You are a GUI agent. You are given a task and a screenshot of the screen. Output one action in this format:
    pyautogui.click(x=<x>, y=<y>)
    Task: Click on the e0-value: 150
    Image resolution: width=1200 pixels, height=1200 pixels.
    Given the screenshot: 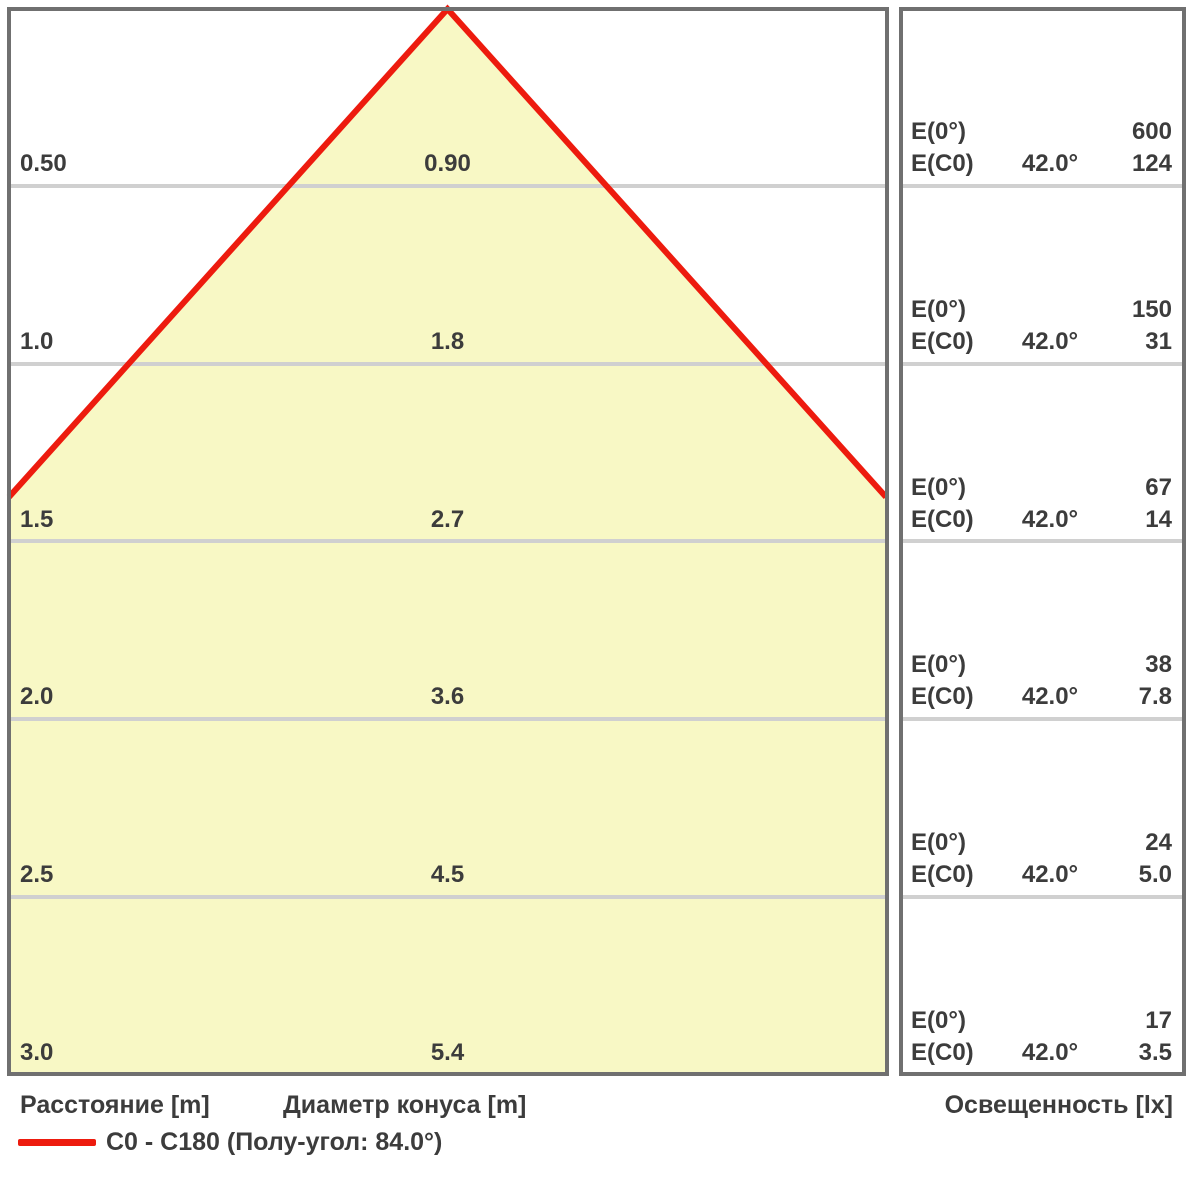 What is the action you would take?
    pyautogui.click(x=1151, y=309)
    